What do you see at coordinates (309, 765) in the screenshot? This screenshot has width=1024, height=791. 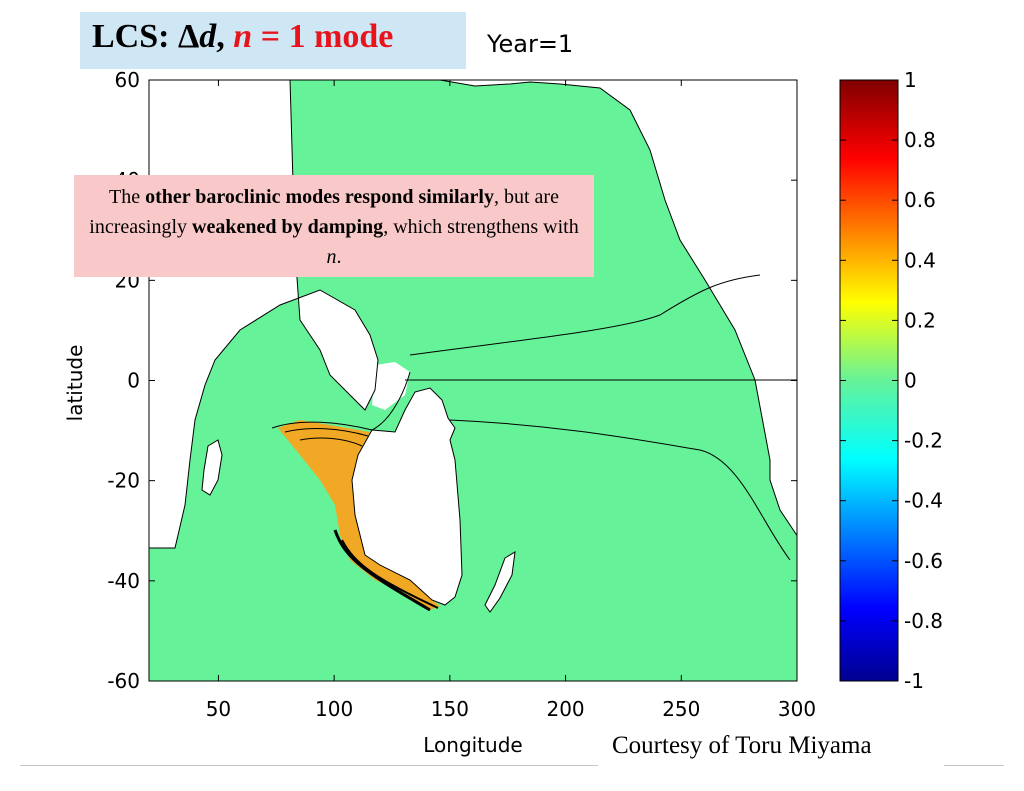 I see `footer-rule-left` at bounding box center [309, 765].